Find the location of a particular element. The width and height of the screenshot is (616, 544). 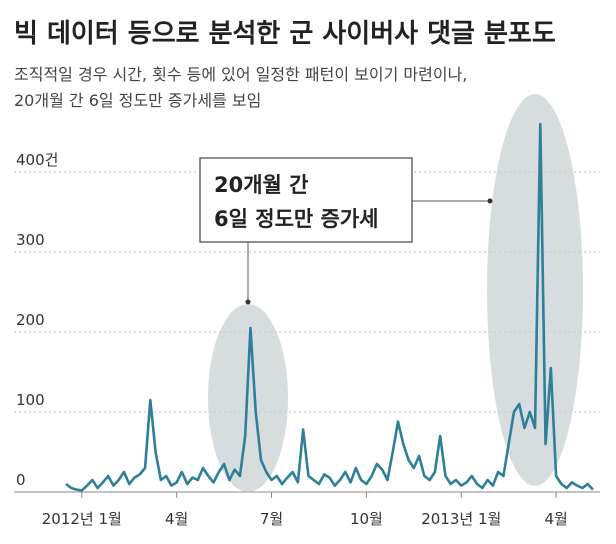

callout-box is located at coordinates (306, 200).